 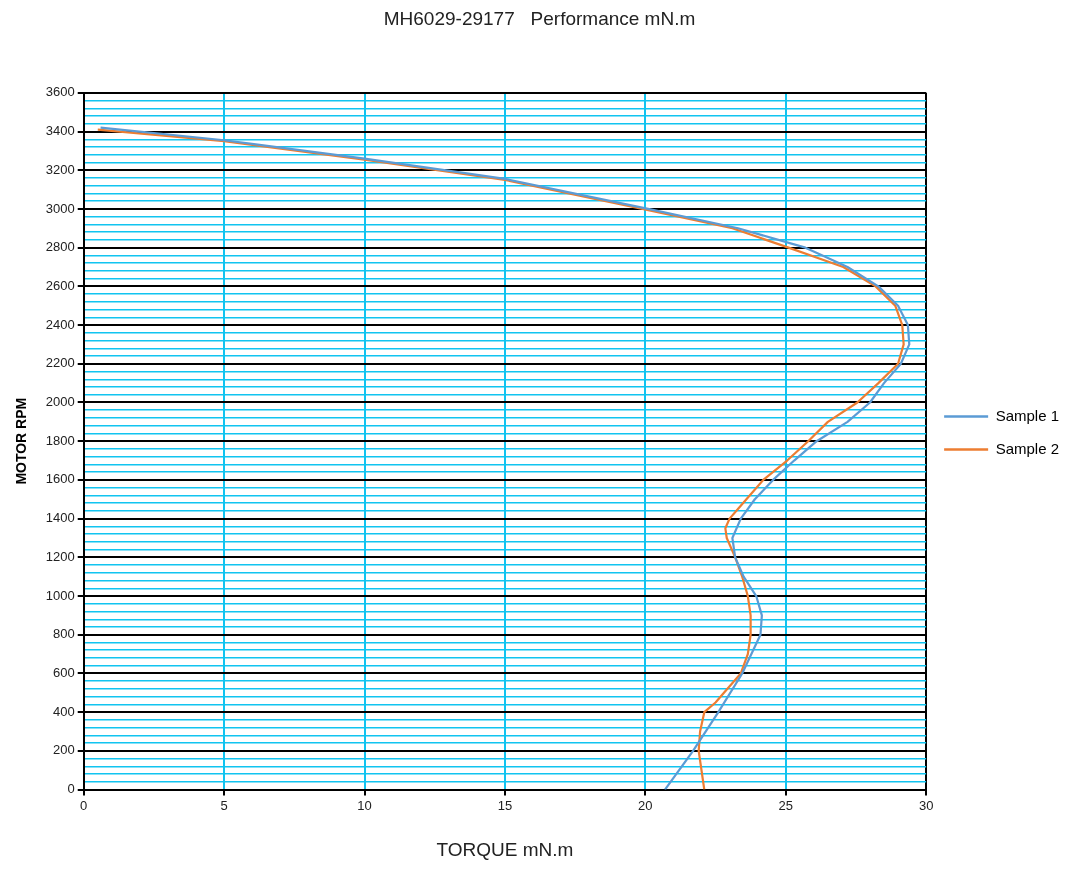 I want to click on y-tick-label: 800, so click(x=64, y=634).